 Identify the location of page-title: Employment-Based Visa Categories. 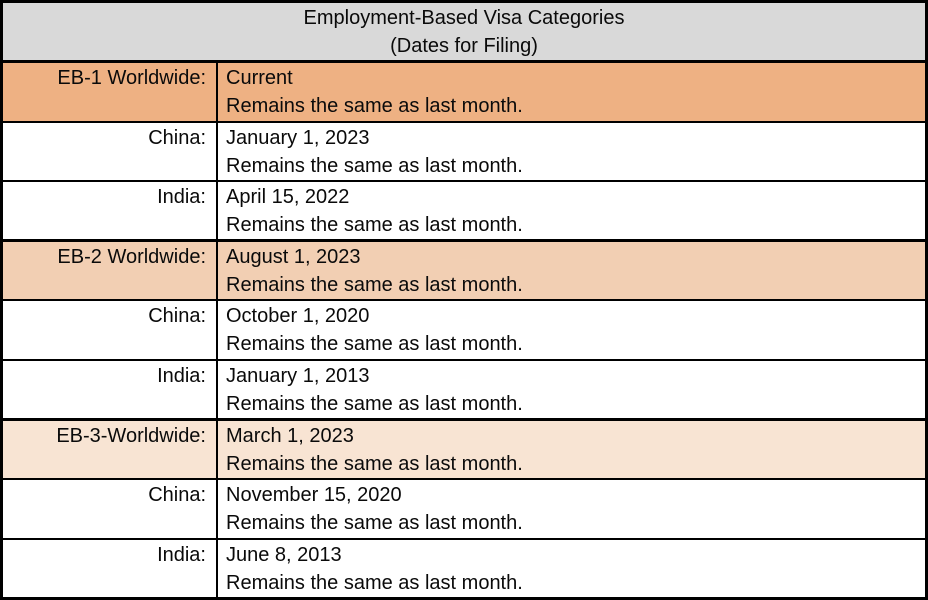
(464, 17).